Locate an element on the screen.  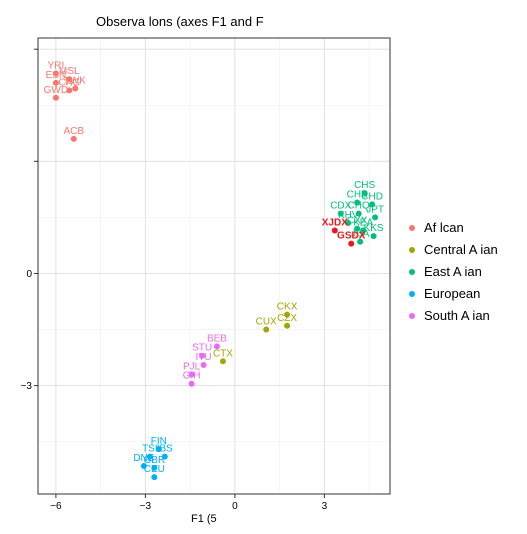
point-label: ESN is located at coordinates (56, 75).